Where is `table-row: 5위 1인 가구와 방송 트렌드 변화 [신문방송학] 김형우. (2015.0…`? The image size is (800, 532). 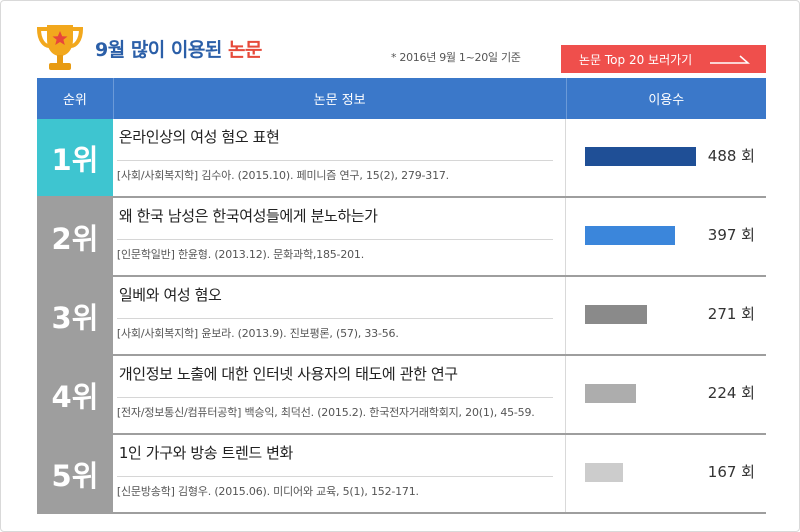 table-row: 5위 1인 가구와 방송 트렌드 변화 [신문방송학] 김형우. (2015.0… is located at coordinates (401, 474).